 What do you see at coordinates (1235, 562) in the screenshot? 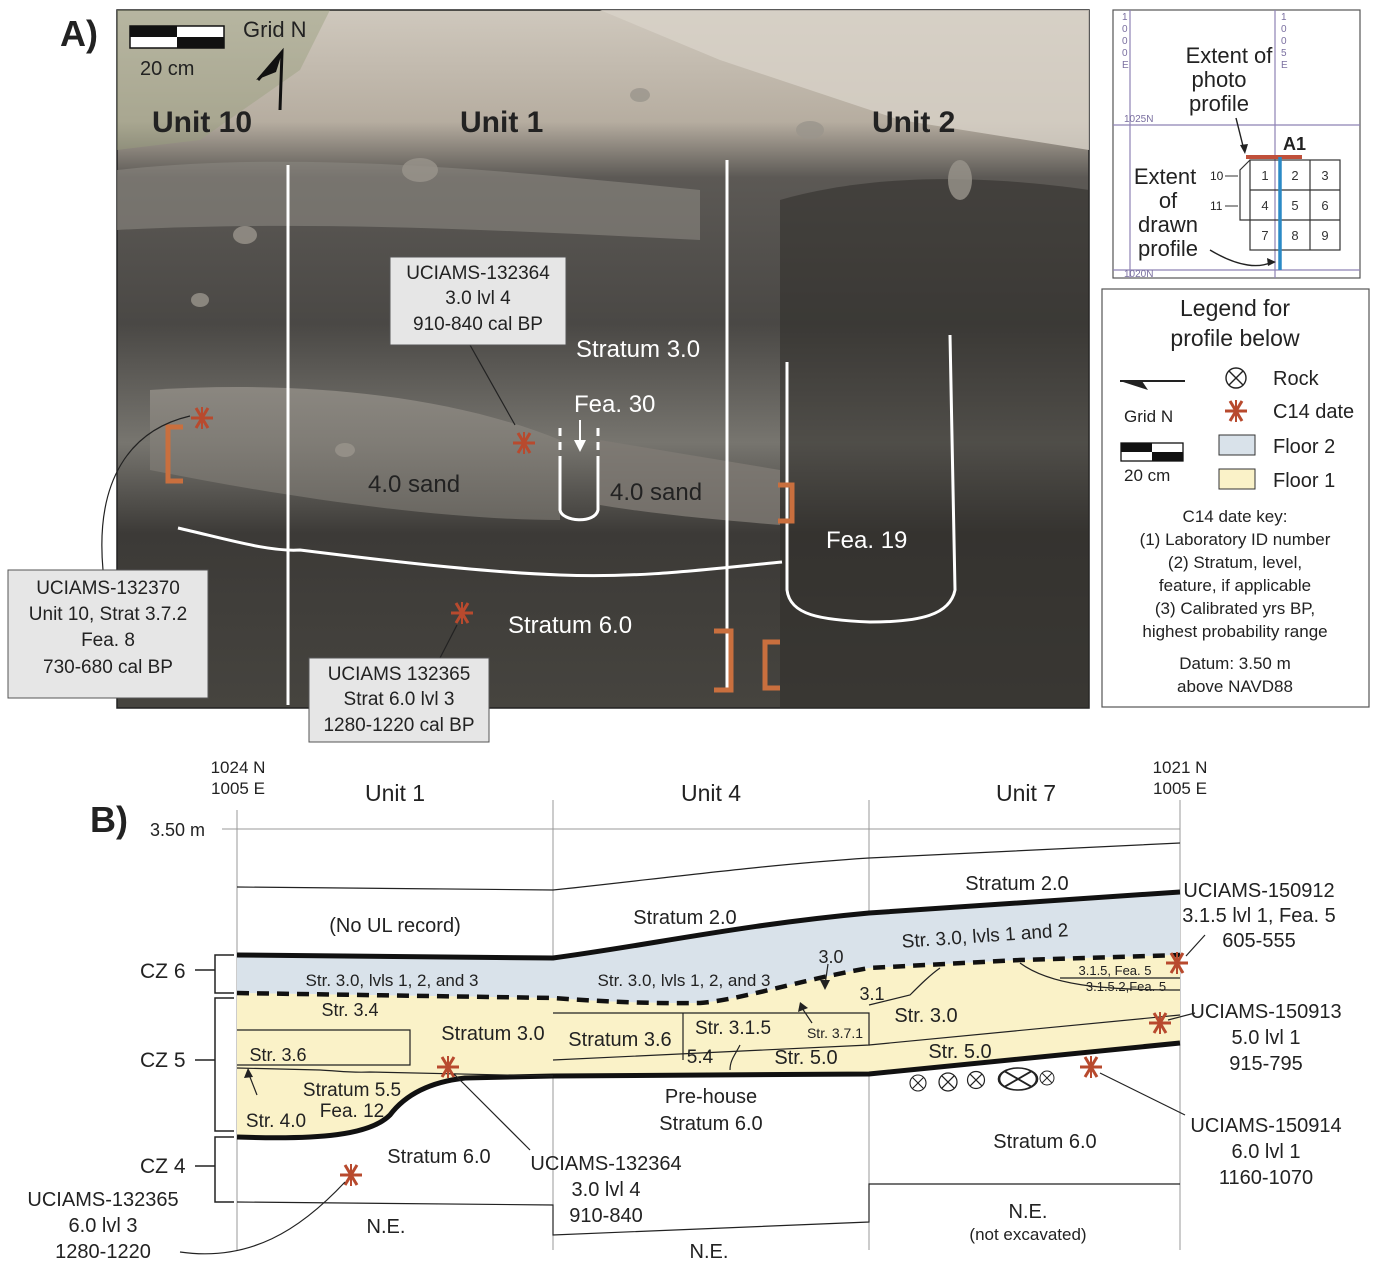
I see `legend-key-line: (2) Stratum, level,` at bounding box center [1235, 562].